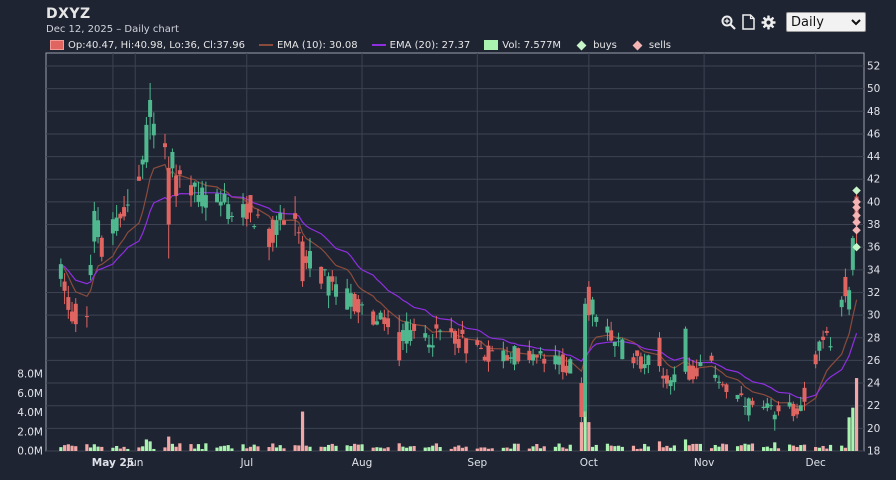 The image size is (896, 480). Describe the element at coordinates (112, 29) in the screenshot. I see `chart-subtitle: Dec 12, 2025 – Daily chart` at that location.